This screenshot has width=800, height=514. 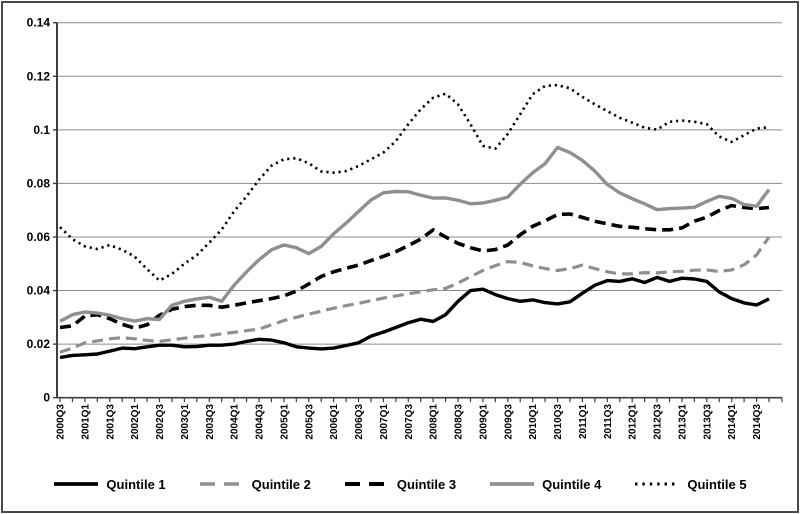 I want to click on x-tick-label: 2014Q3, so click(x=757, y=422).